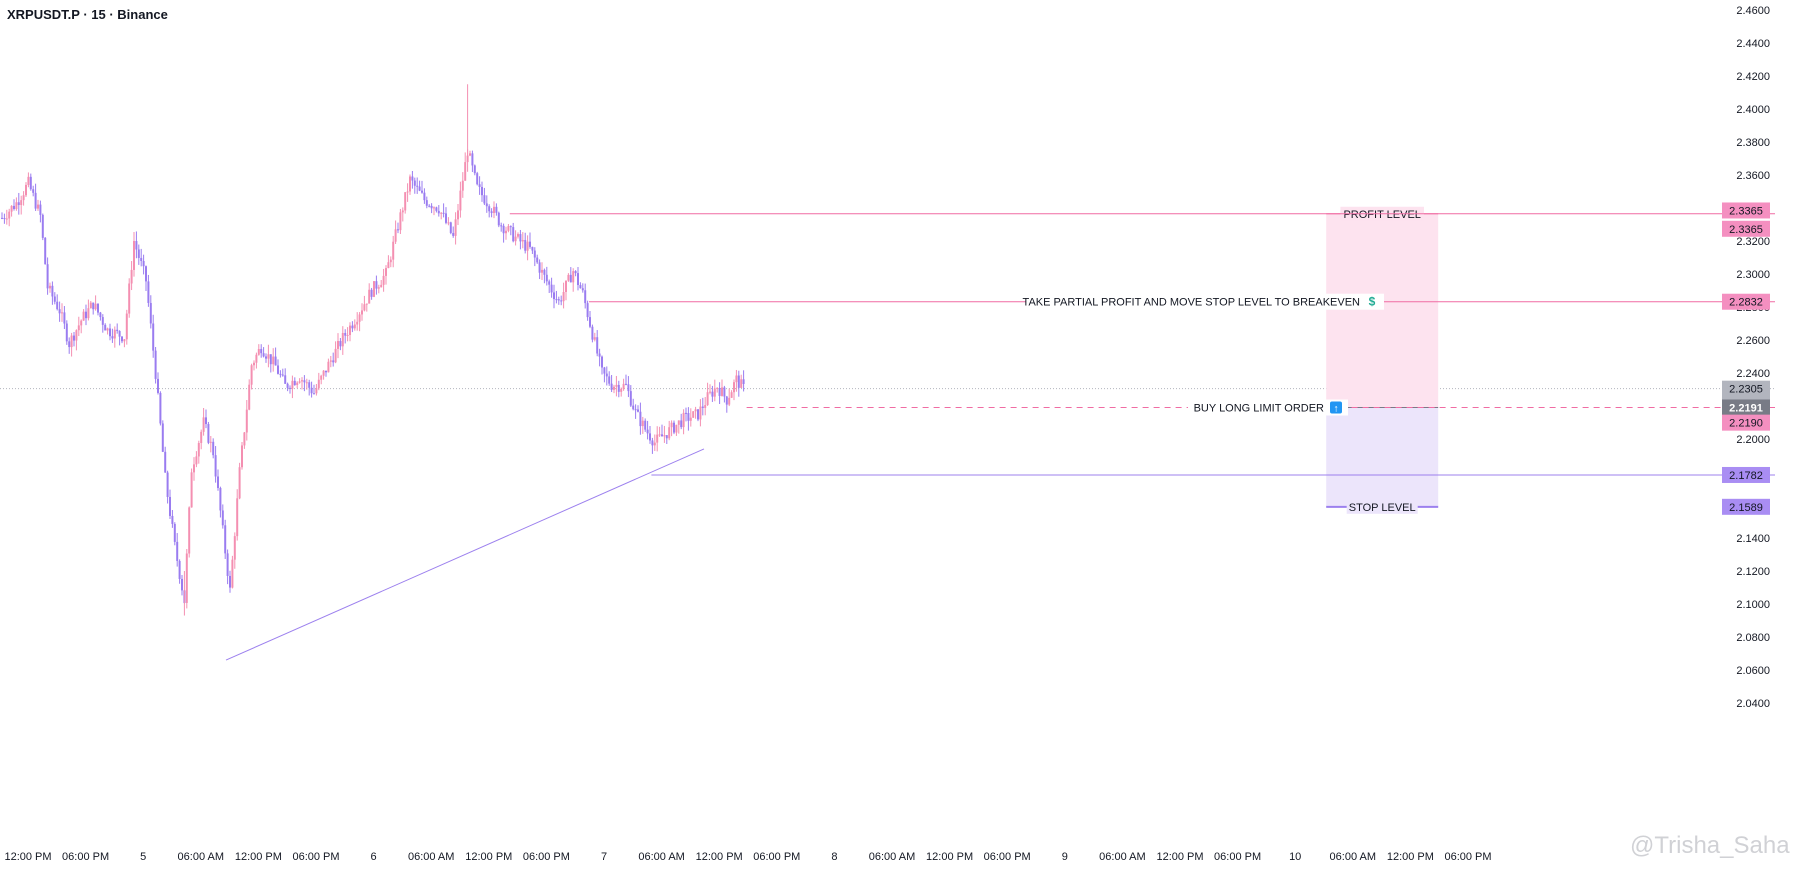 This screenshot has width=1815, height=871. What do you see at coordinates (1381, 215) in the screenshot?
I see `profit-level-label: PROFIT LEVEL` at bounding box center [1381, 215].